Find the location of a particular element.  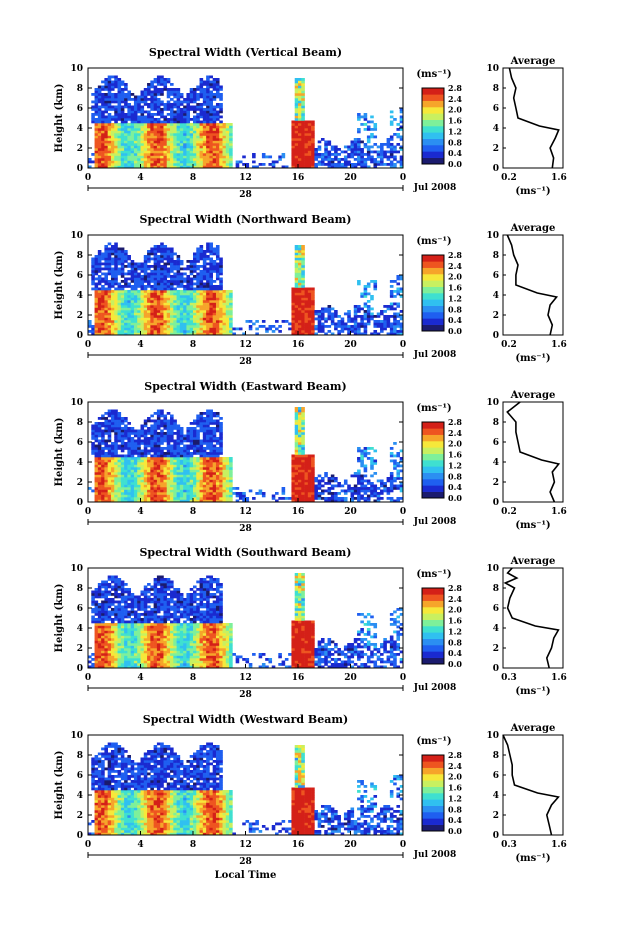

x-tick-label: 16 is located at coordinates (298, 345).